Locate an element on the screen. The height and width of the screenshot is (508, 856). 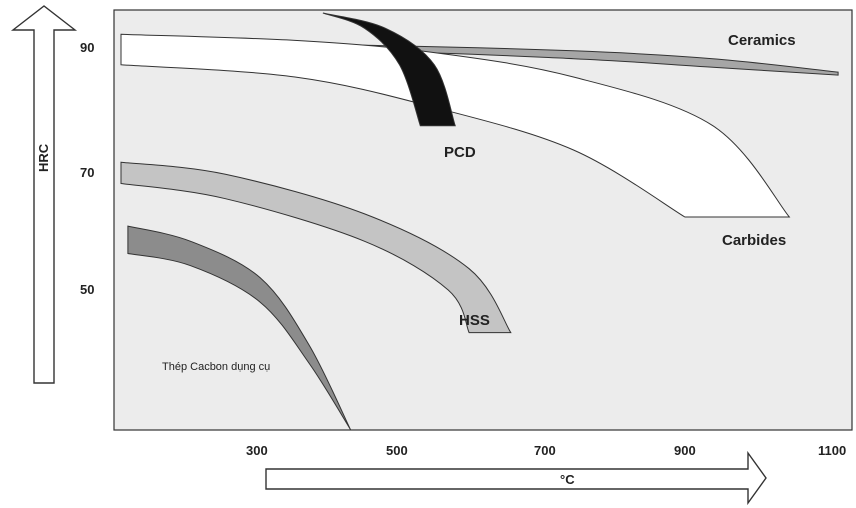
y-axis-arrow: HRC is located at coordinates (44, 194).